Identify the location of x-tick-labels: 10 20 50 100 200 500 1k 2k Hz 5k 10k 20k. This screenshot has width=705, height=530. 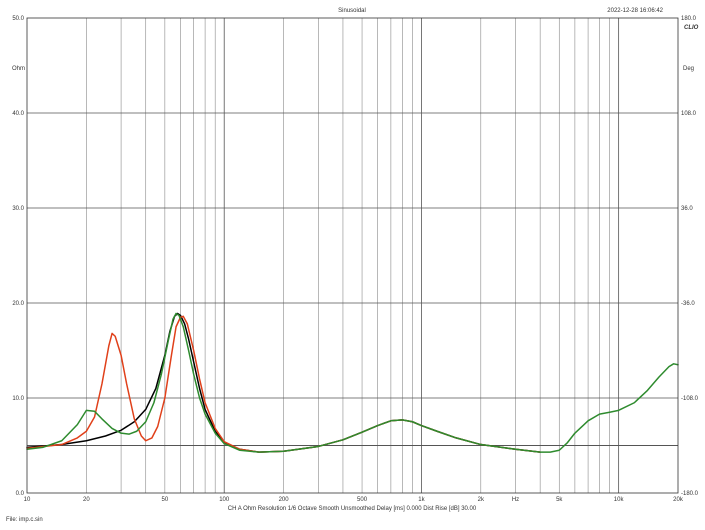
(354, 500).